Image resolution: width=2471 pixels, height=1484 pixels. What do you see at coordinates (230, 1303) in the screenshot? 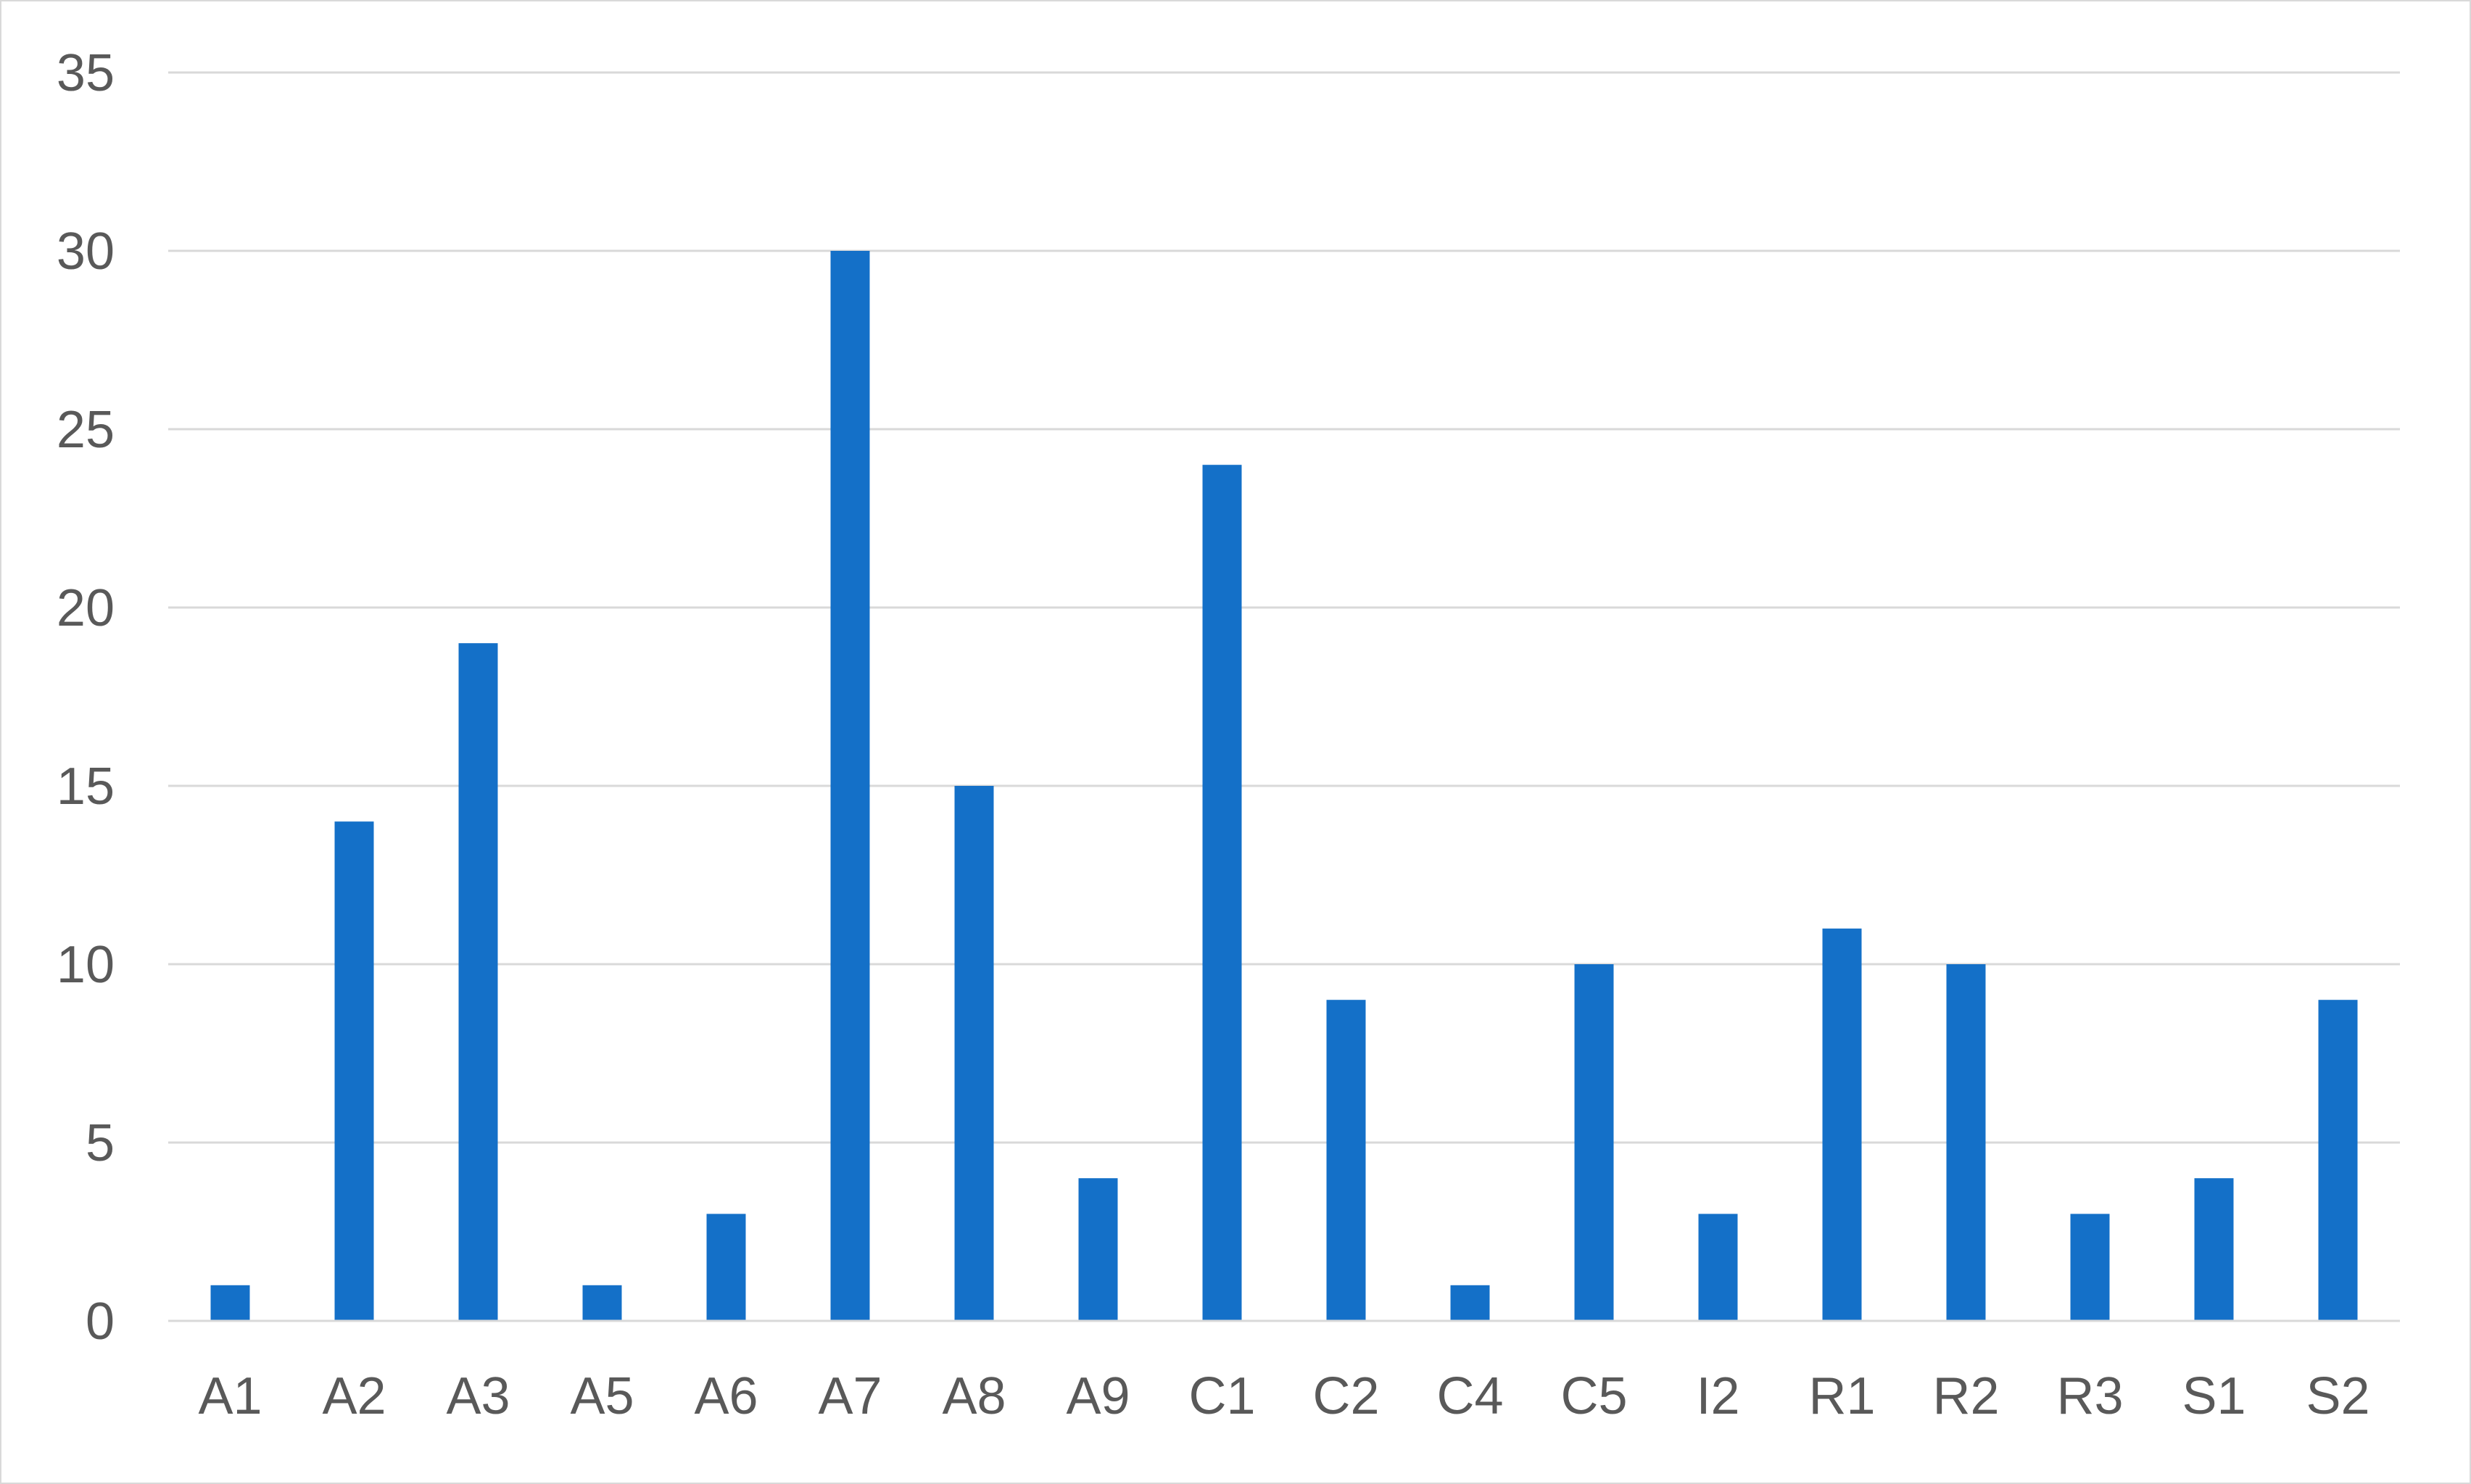
I see `bar-A1` at bounding box center [230, 1303].